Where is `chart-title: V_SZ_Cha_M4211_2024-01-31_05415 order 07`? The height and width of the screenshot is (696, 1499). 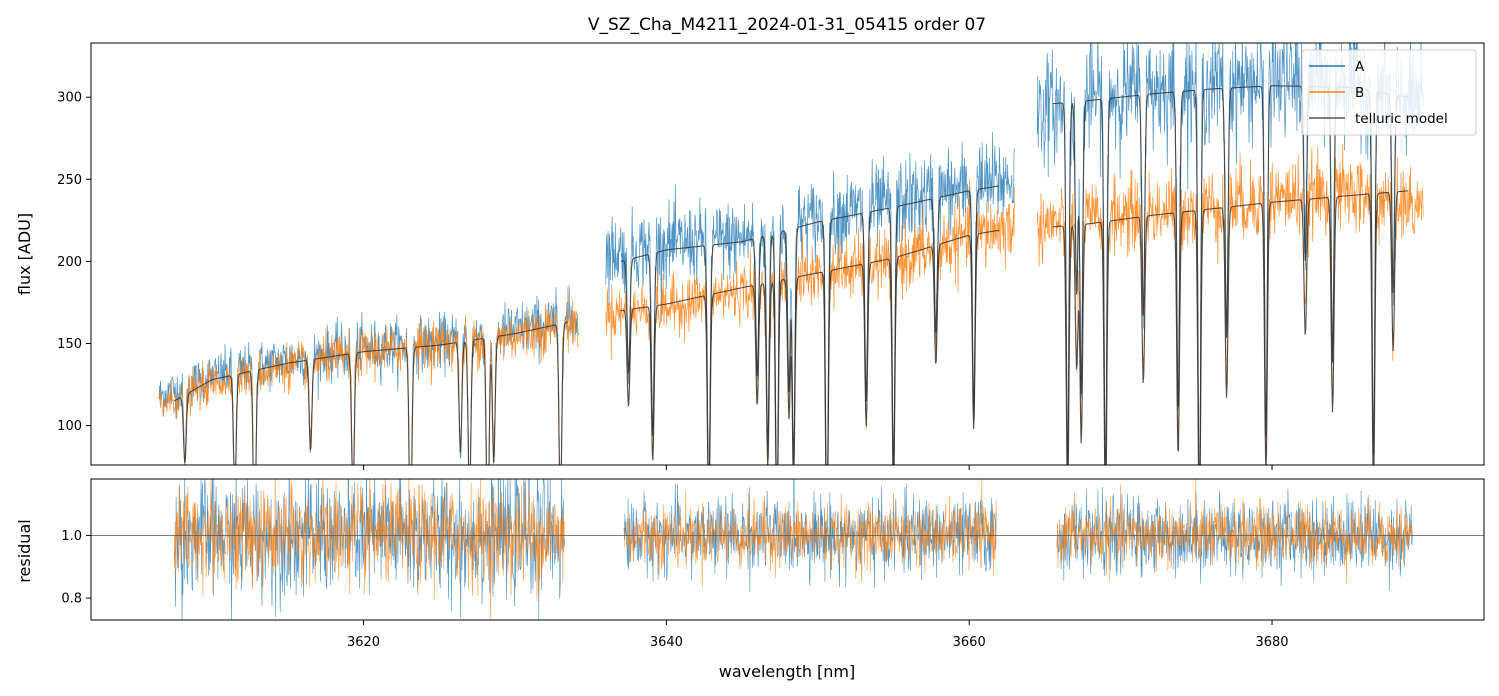 chart-title: V_SZ_Cha_M4211_2024-01-31_05415 order 07 is located at coordinates (787, 25).